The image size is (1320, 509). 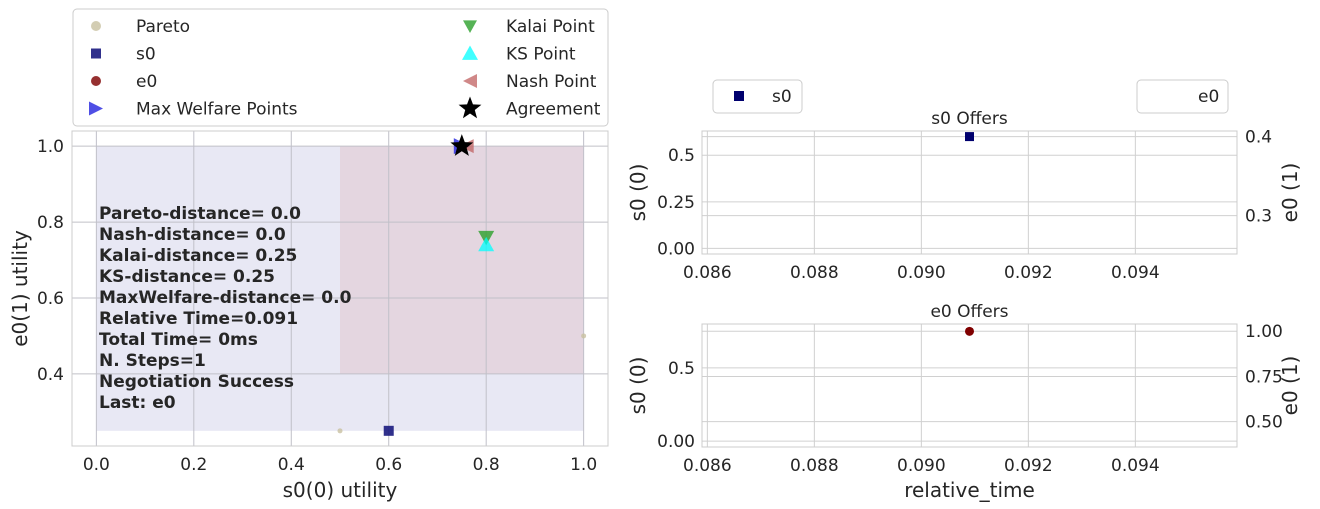 I want to click on annotation-line: Relative Time=0.091, so click(x=198, y=319).